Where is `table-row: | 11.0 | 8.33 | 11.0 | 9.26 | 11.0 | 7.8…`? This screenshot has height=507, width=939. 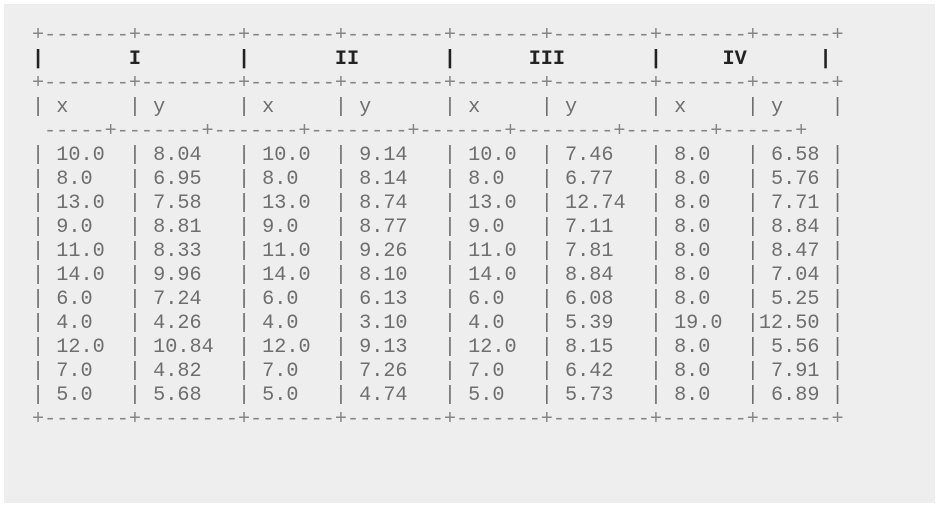
table-row: | 11.0 | 8.33 | 11.0 | 9.26 | 11.0 | 7.8… is located at coordinates (438, 251).